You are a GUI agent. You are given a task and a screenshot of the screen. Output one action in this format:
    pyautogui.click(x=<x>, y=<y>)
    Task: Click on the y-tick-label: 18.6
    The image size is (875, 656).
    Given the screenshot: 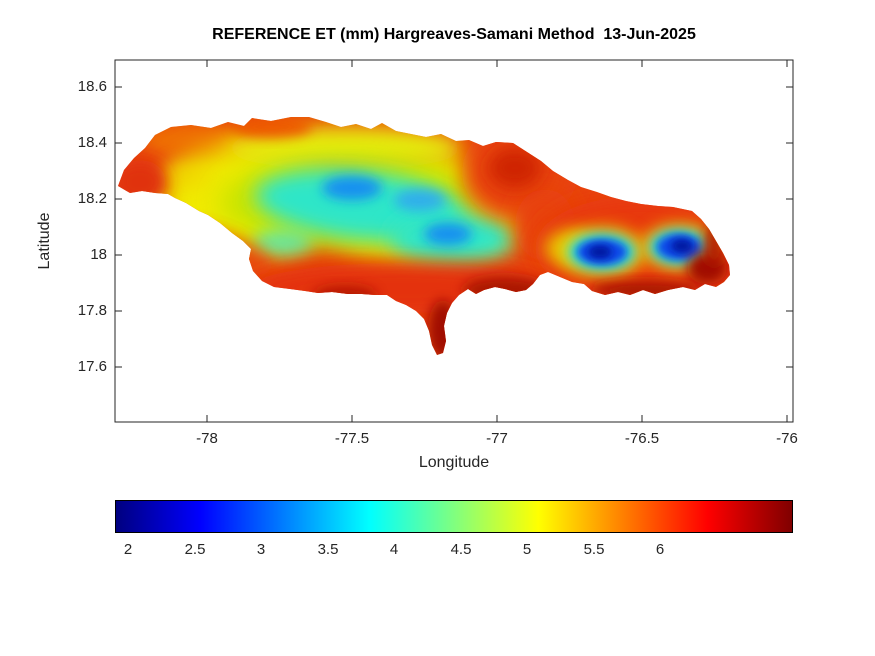 What is the action you would take?
    pyautogui.click(x=92, y=86)
    